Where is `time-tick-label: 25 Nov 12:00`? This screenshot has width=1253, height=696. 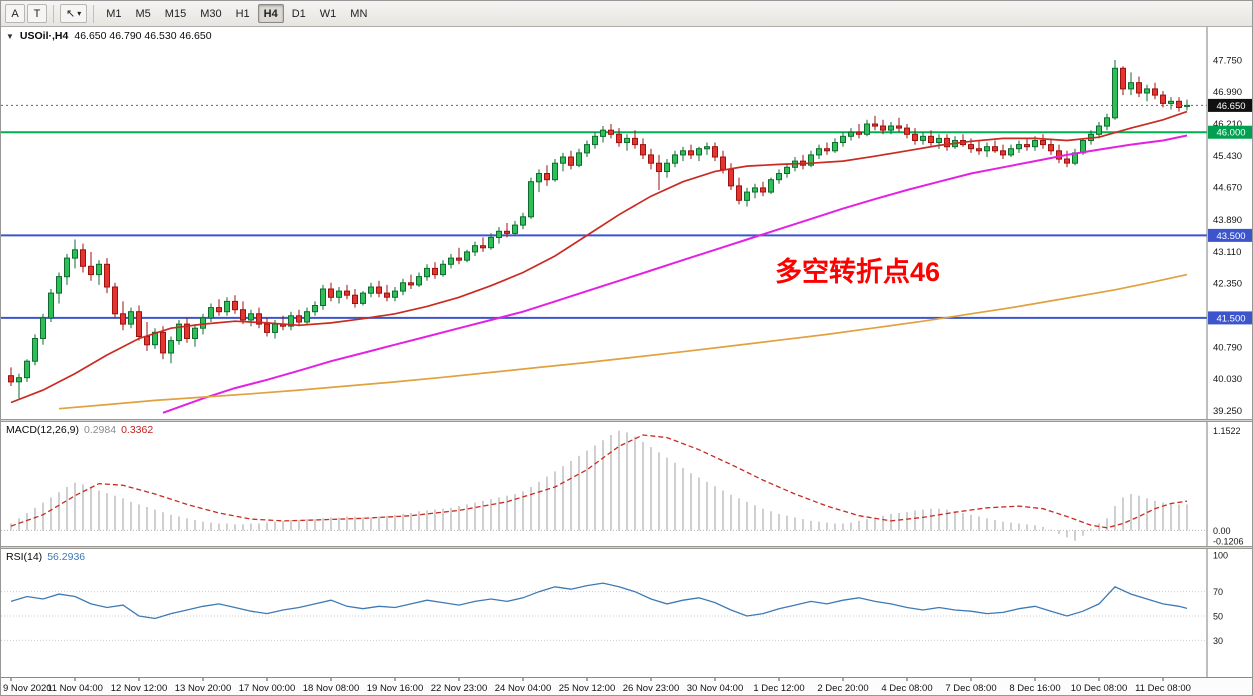 time-tick-label: 25 Nov 12:00 is located at coordinates (587, 688).